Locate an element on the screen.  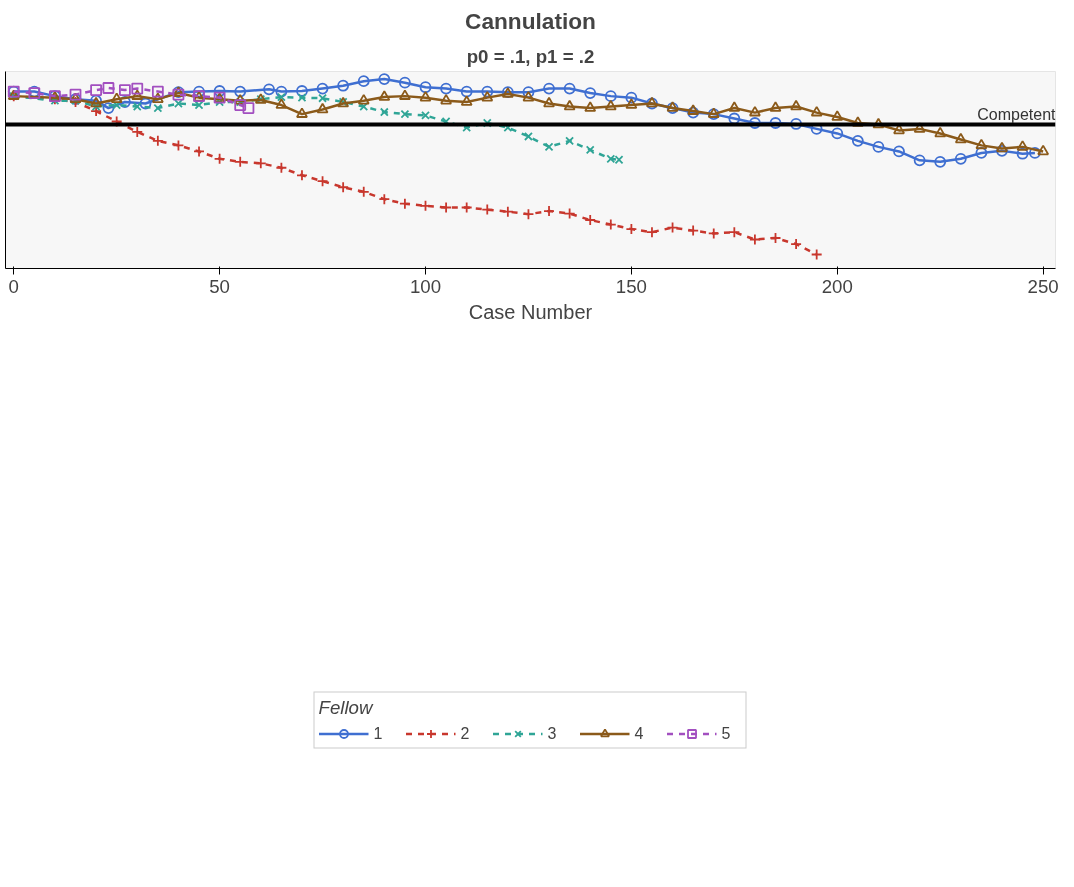
x-tick-label: 150 is located at coordinates (631, 286).